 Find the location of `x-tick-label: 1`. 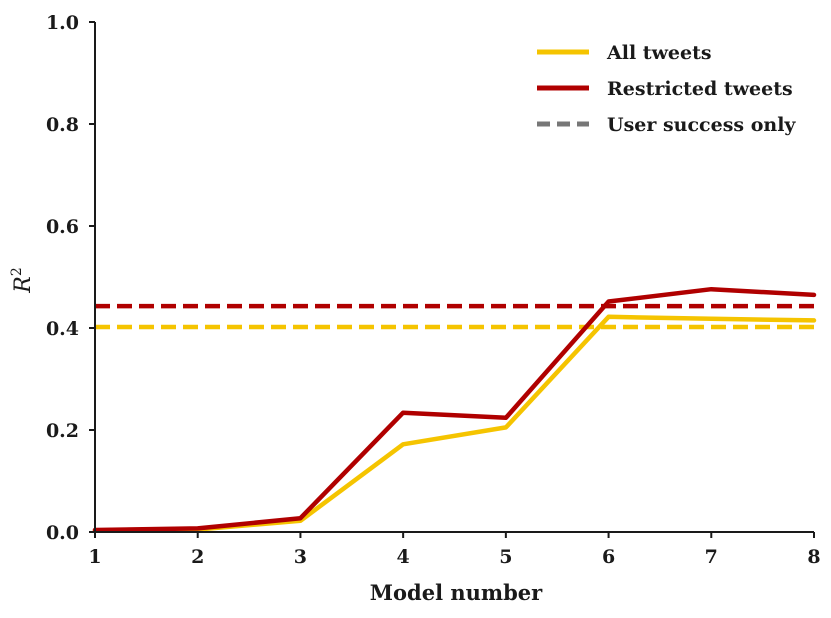

x-tick-label: 1 is located at coordinates (94, 557).